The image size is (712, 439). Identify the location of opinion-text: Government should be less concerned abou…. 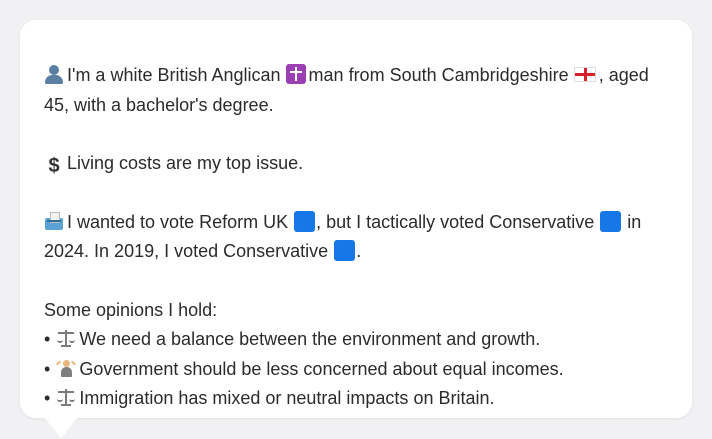
(321, 368).